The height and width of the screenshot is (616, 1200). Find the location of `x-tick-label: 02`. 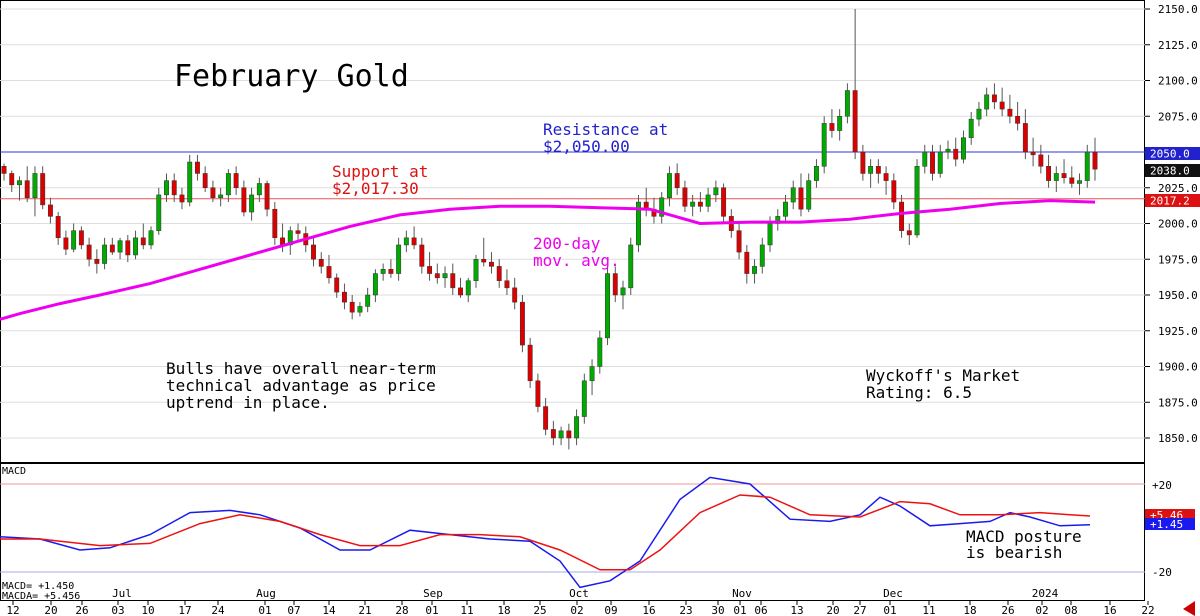

x-tick-label: 02 is located at coordinates (576, 610).